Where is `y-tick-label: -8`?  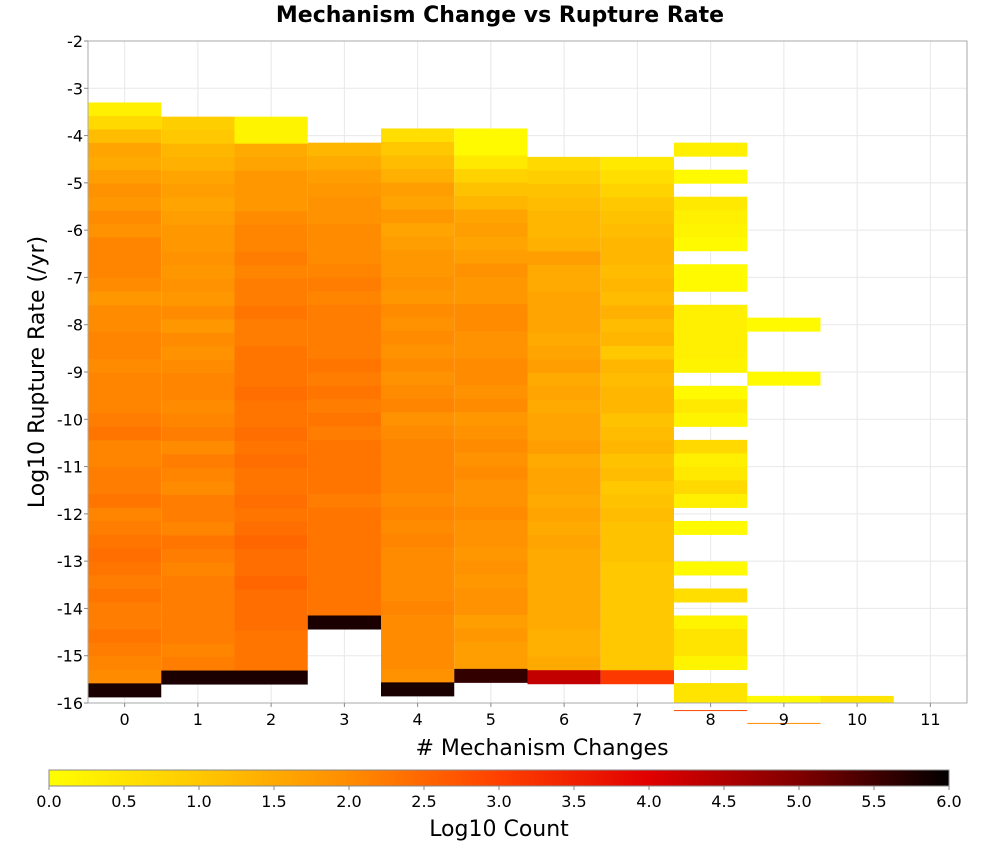
y-tick-label: -8 is located at coordinates (75, 325).